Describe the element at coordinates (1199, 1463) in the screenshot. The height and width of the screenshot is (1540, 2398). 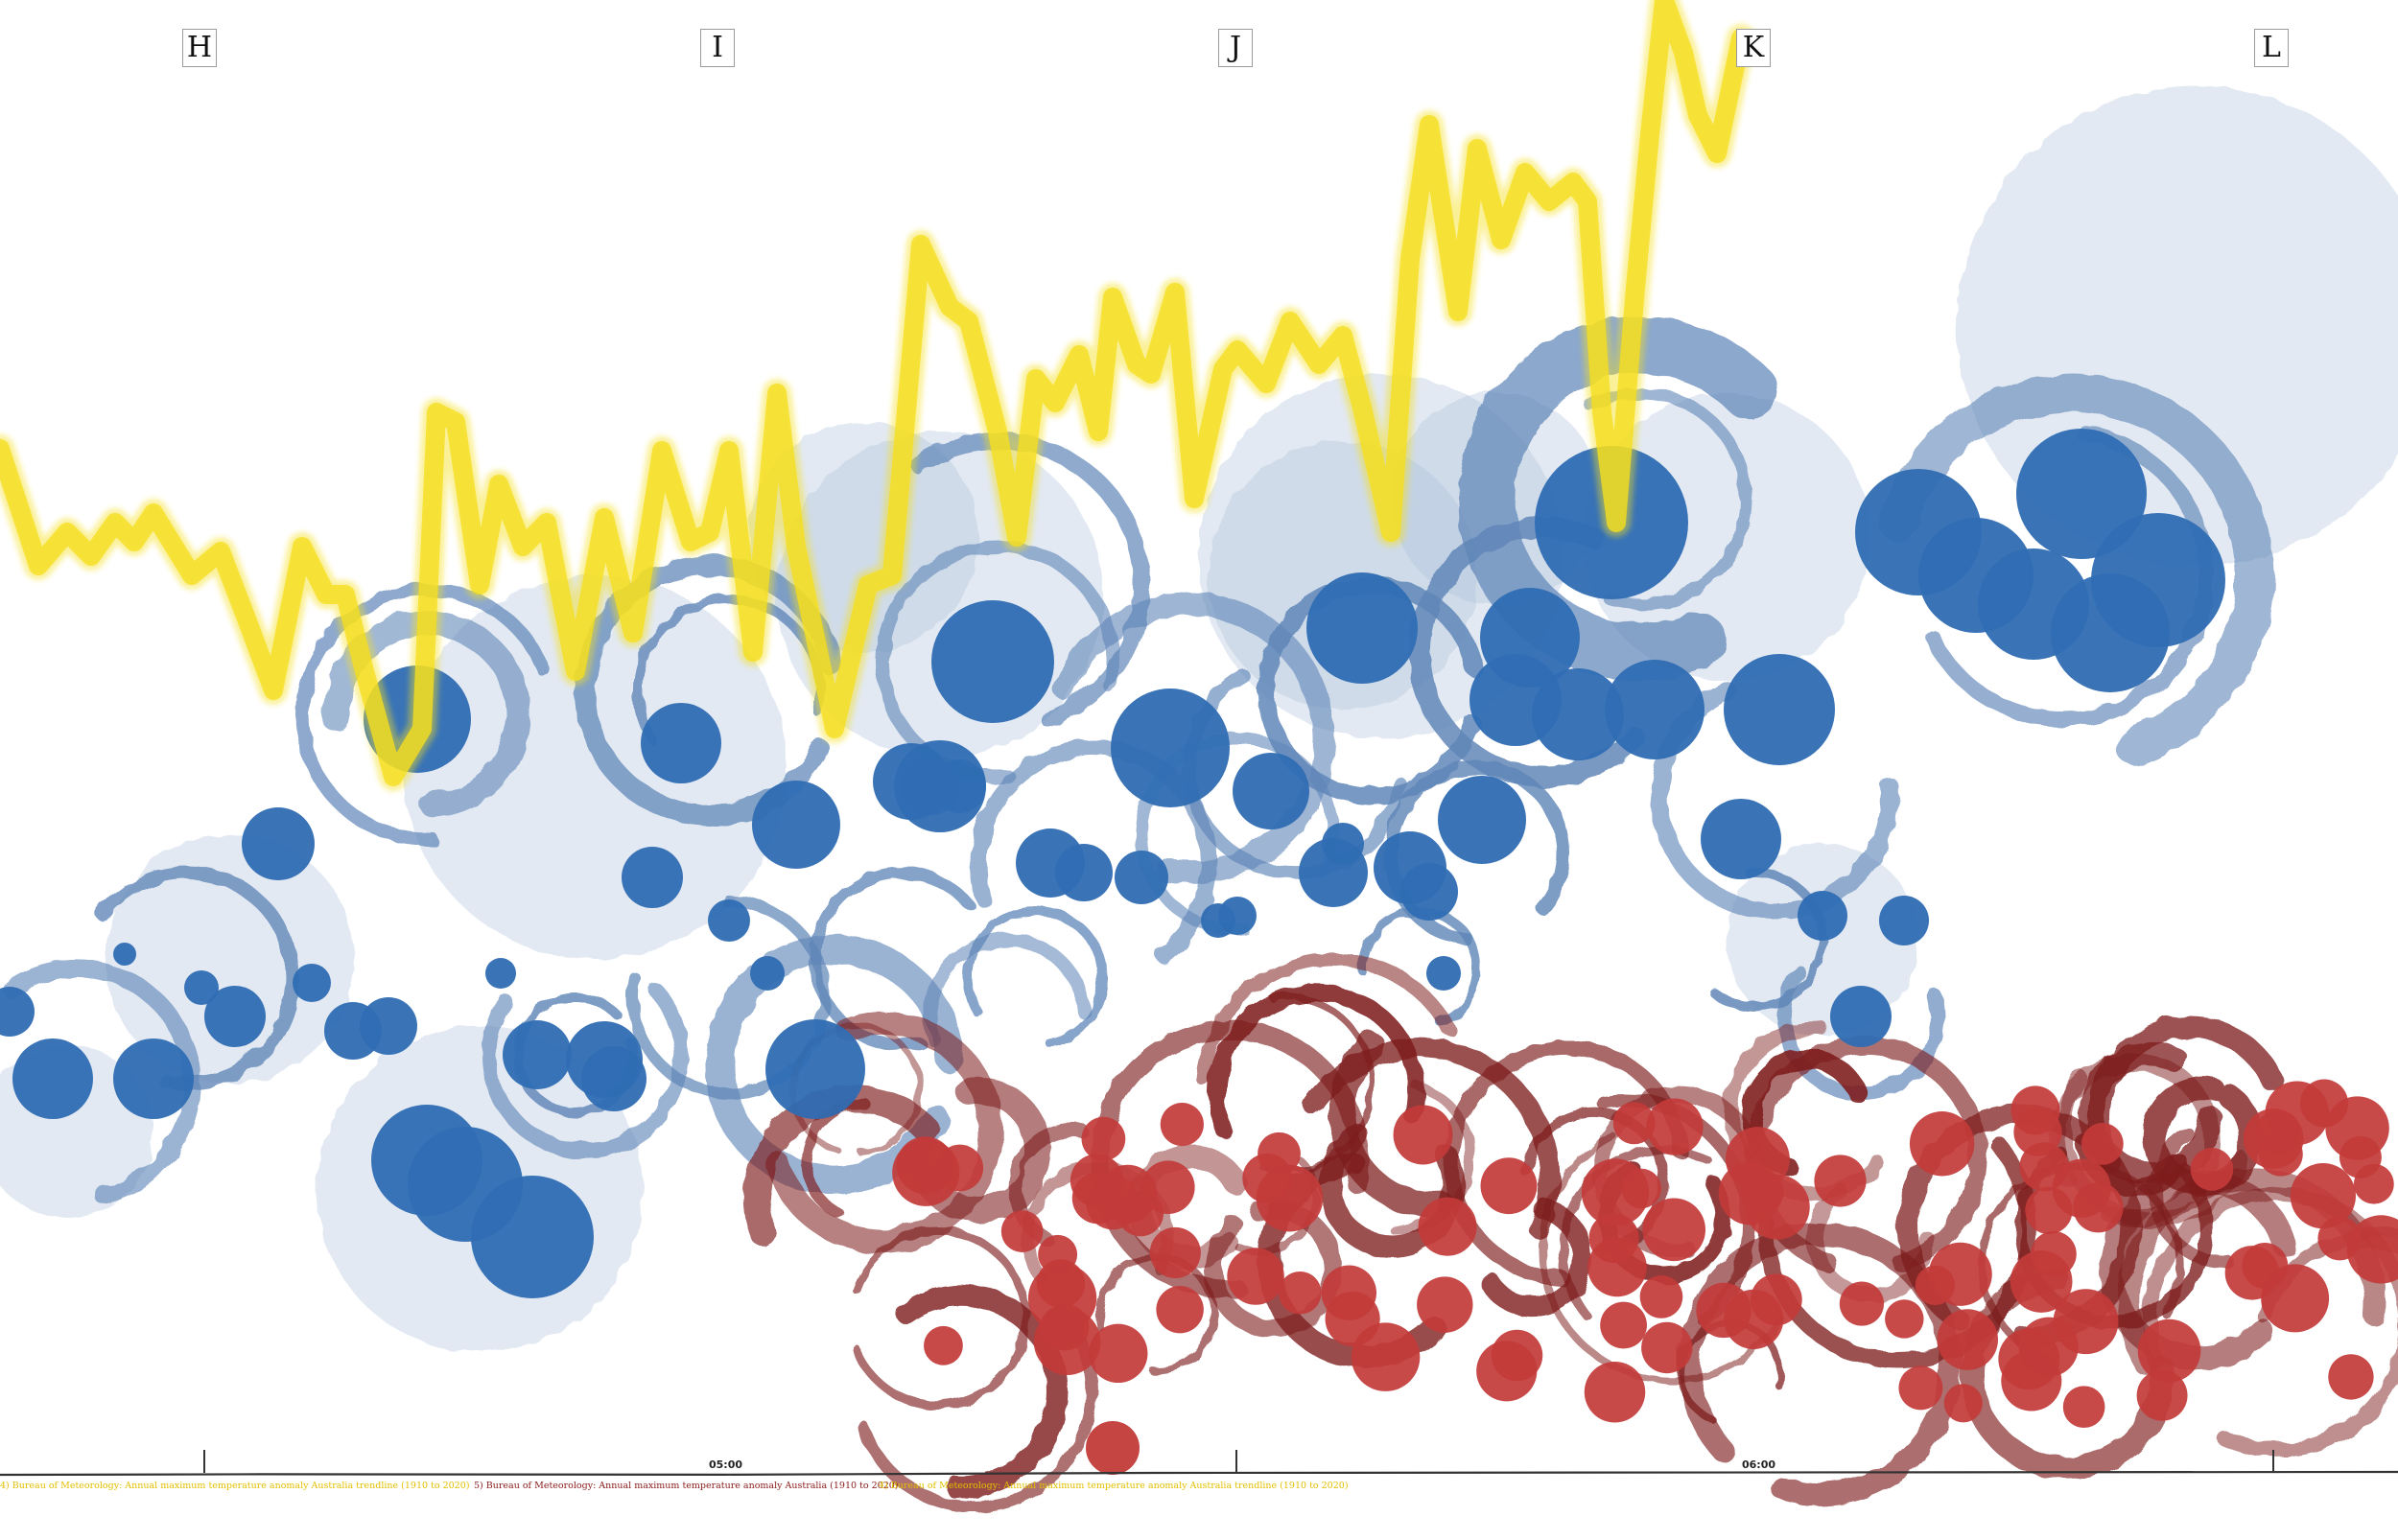
I see `time-axis` at that location.